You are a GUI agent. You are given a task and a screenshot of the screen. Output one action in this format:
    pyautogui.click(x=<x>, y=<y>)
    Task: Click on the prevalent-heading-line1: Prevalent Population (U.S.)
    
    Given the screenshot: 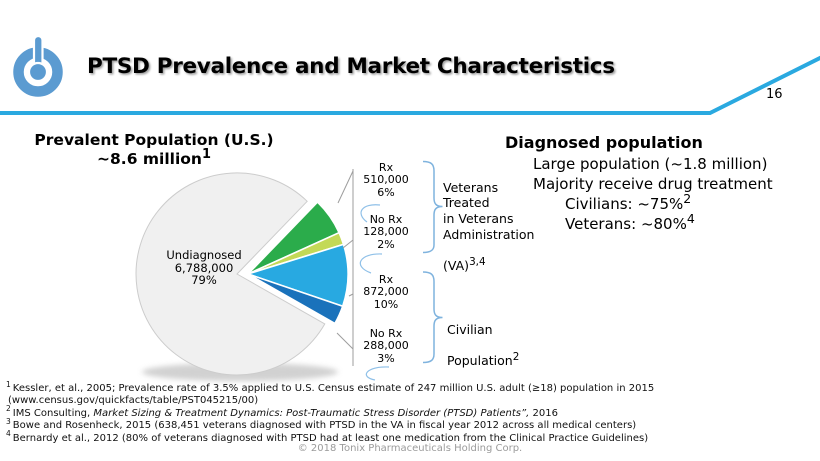 What is the action you would take?
    pyautogui.click(x=154, y=140)
    